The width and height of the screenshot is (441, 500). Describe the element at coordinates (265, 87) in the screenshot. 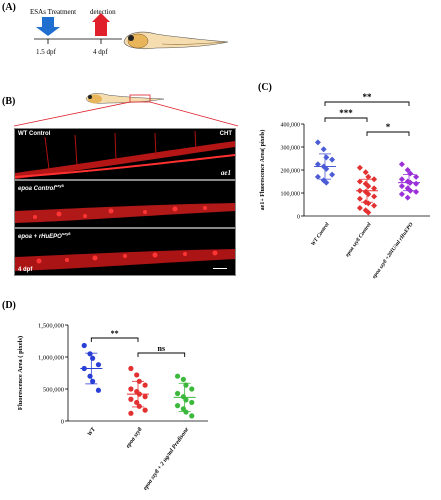

I see `panel-c-label: (C)` at that location.